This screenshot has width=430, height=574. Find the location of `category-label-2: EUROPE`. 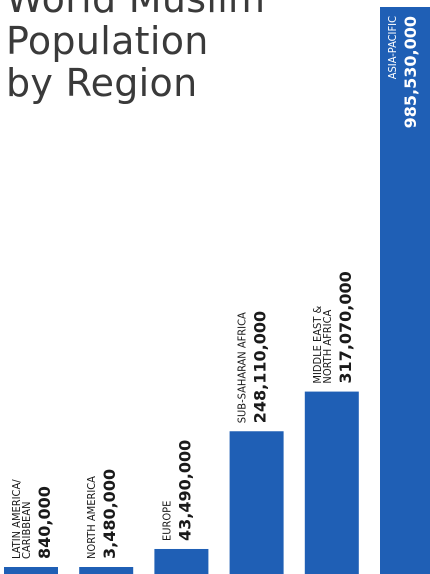

category-label-2: EUROPE is located at coordinates (166, 521).